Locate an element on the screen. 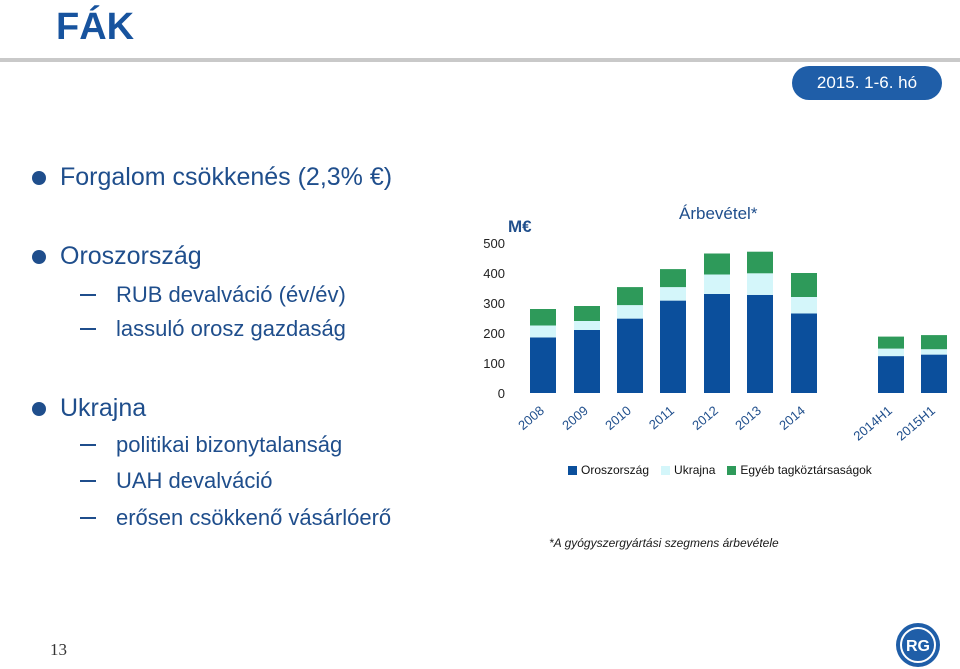 The image size is (960, 669). y-tick-label: 200 is located at coordinates (494, 333).